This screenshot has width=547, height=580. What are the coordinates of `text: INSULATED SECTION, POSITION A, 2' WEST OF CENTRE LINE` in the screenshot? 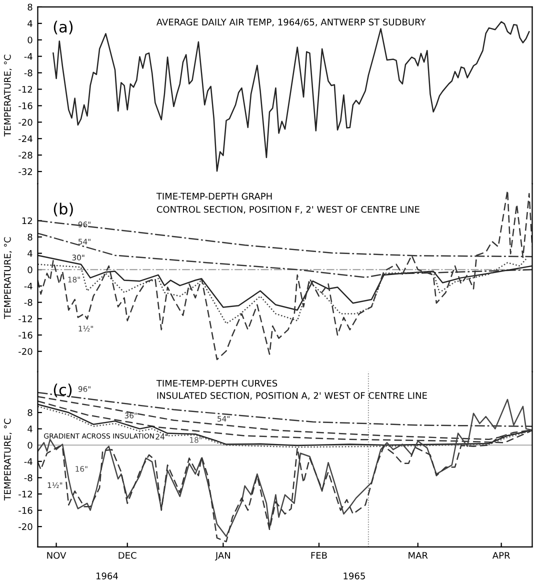 It's located at (292, 396).